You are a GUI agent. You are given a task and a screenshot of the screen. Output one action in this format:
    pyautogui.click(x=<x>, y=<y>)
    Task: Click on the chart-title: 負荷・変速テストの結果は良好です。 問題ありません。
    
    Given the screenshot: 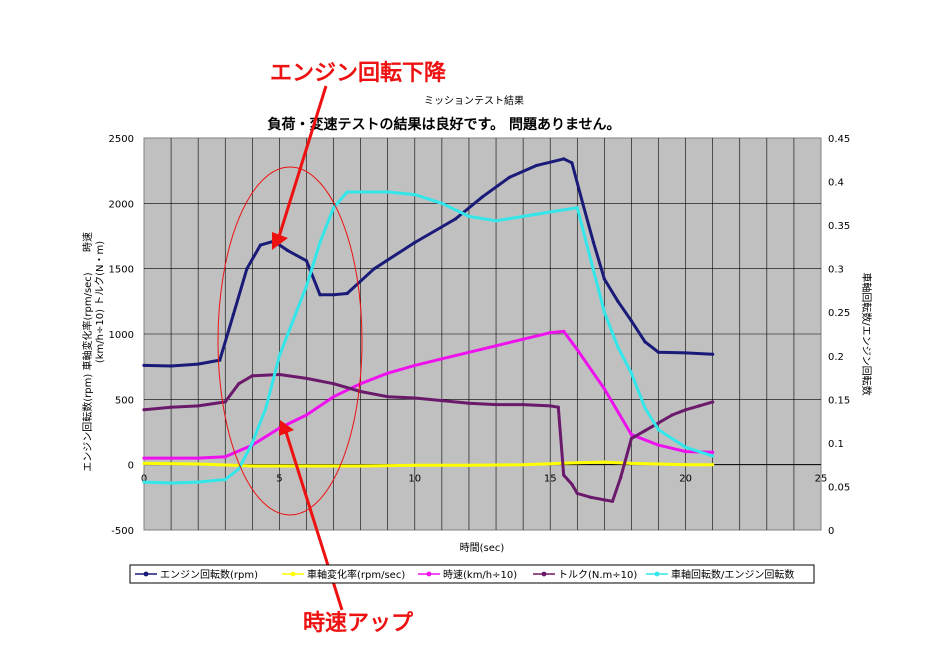 What is the action you would take?
    pyautogui.click(x=443, y=124)
    